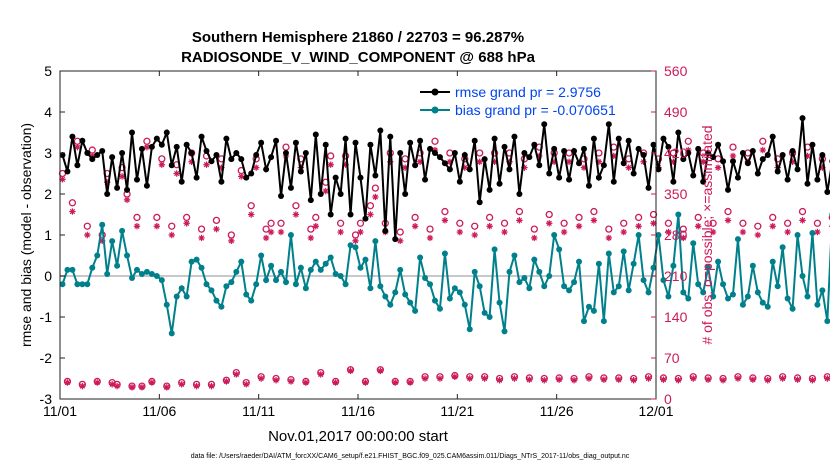 The width and height of the screenshot is (830, 470). I want to click on legend-rmse-label: rmse grand pr = 2.9756, so click(528, 92).